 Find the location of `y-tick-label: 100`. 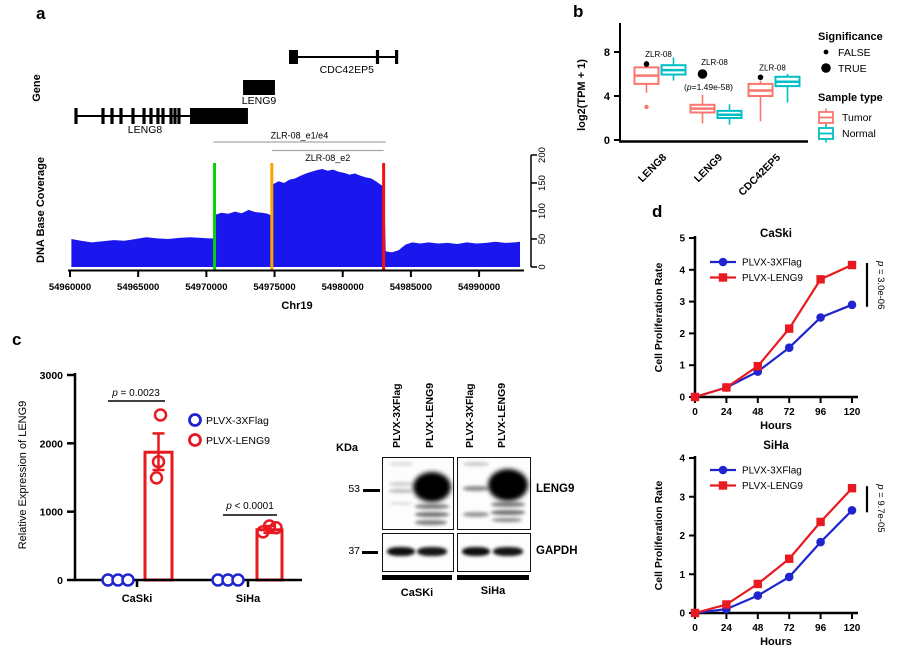

y-tick-label: 100 is located at coordinates (542, 211).